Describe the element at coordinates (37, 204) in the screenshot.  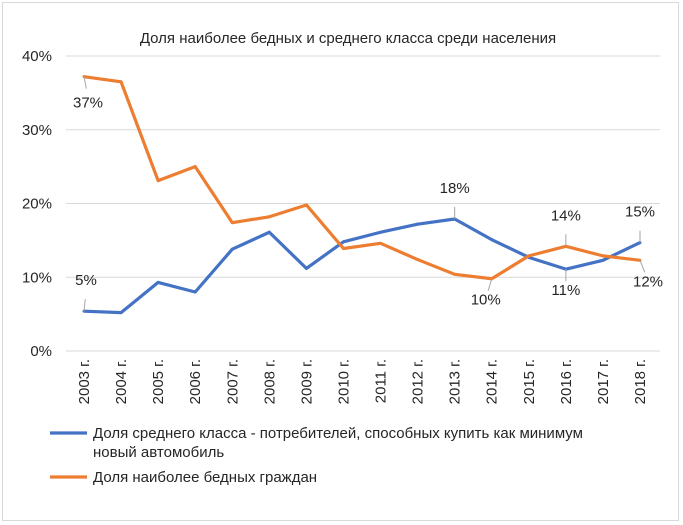
I see `y-tick-label: 20%` at that location.